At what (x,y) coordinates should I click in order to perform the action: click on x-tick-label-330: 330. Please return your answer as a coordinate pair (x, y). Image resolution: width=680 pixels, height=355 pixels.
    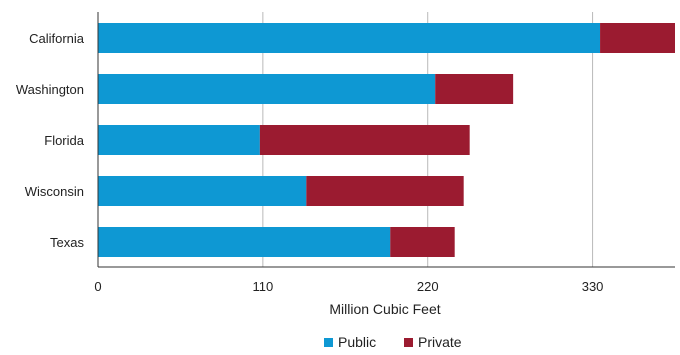
    Looking at the image, I should click on (593, 286).